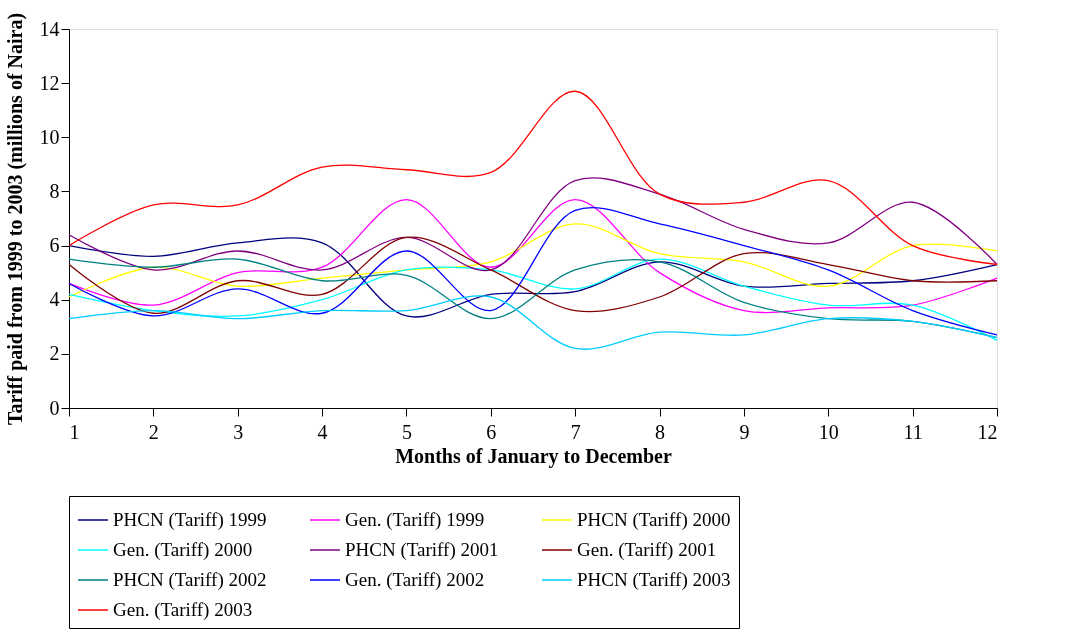 The height and width of the screenshot is (630, 1070). What do you see at coordinates (828, 431) in the screenshot?
I see `x-tick-label: 10` at bounding box center [828, 431].